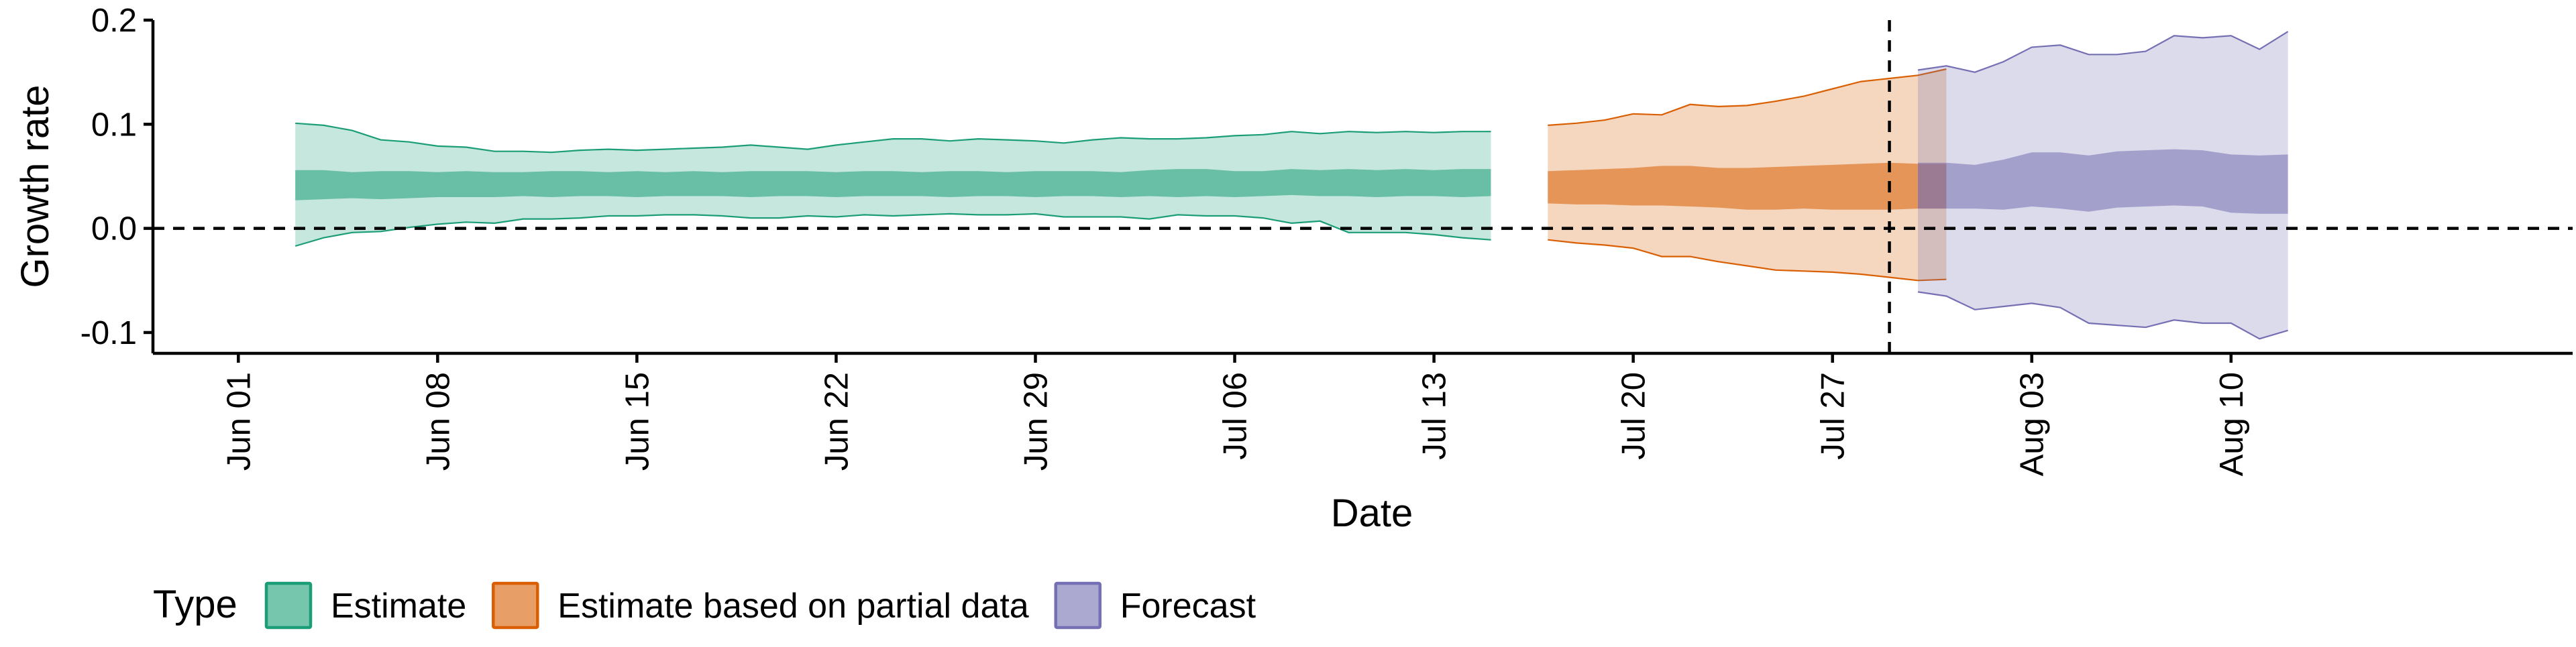 The height and width of the screenshot is (647, 2576). I want to click on x-tick-label: Jul 06, so click(1236, 416).